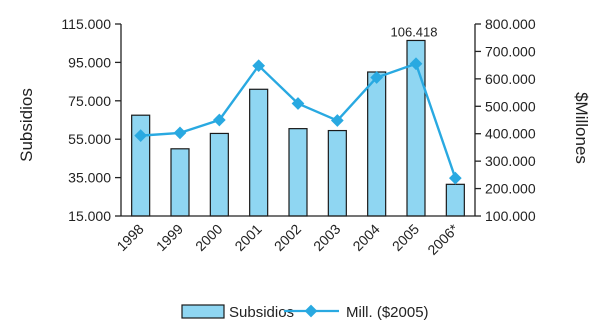 Image resolution: width=591 pixels, height=326 pixels. I want to click on mill-point-2003, so click(337, 120).